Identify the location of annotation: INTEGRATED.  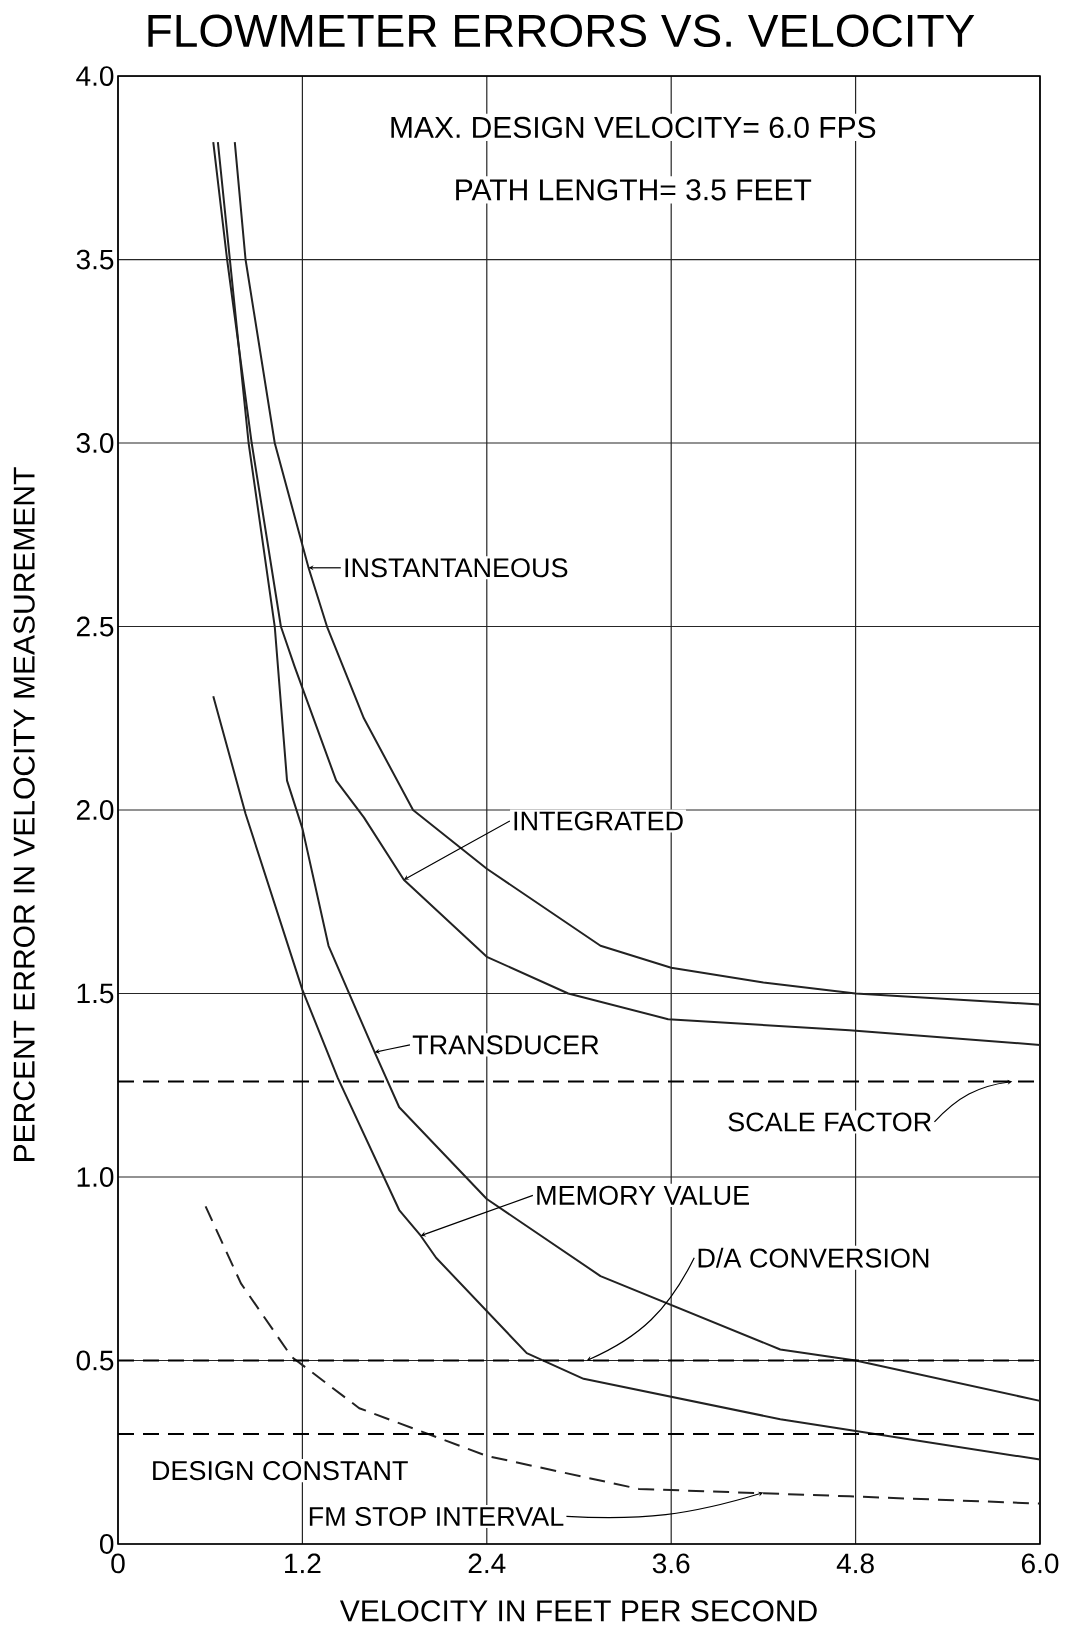
(598, 821).